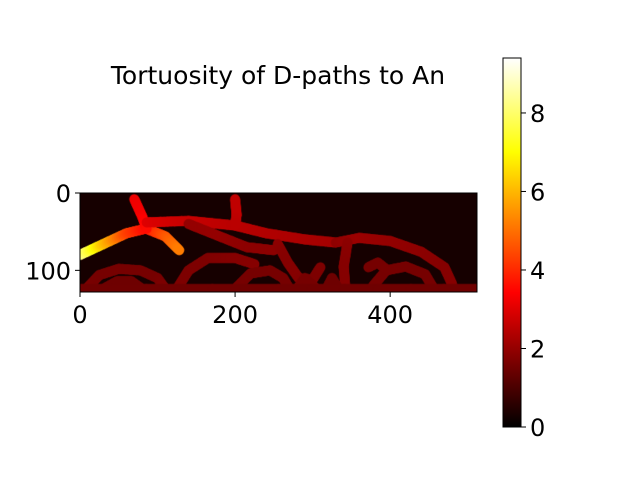 The image size is (640, 480). Describe the element at coordinates (48, 271) in the screenshot. I see `y-tick-label: 100` at that location.